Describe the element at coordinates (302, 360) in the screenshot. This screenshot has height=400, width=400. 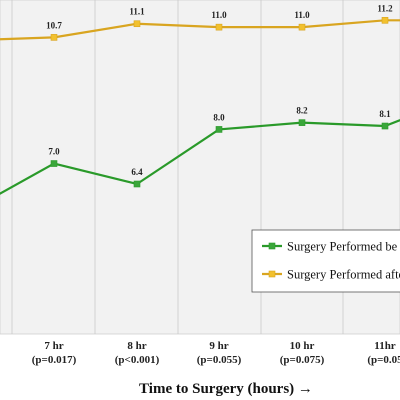
I see `x-tick-pvalue-4: (p=0.075)` at that location.